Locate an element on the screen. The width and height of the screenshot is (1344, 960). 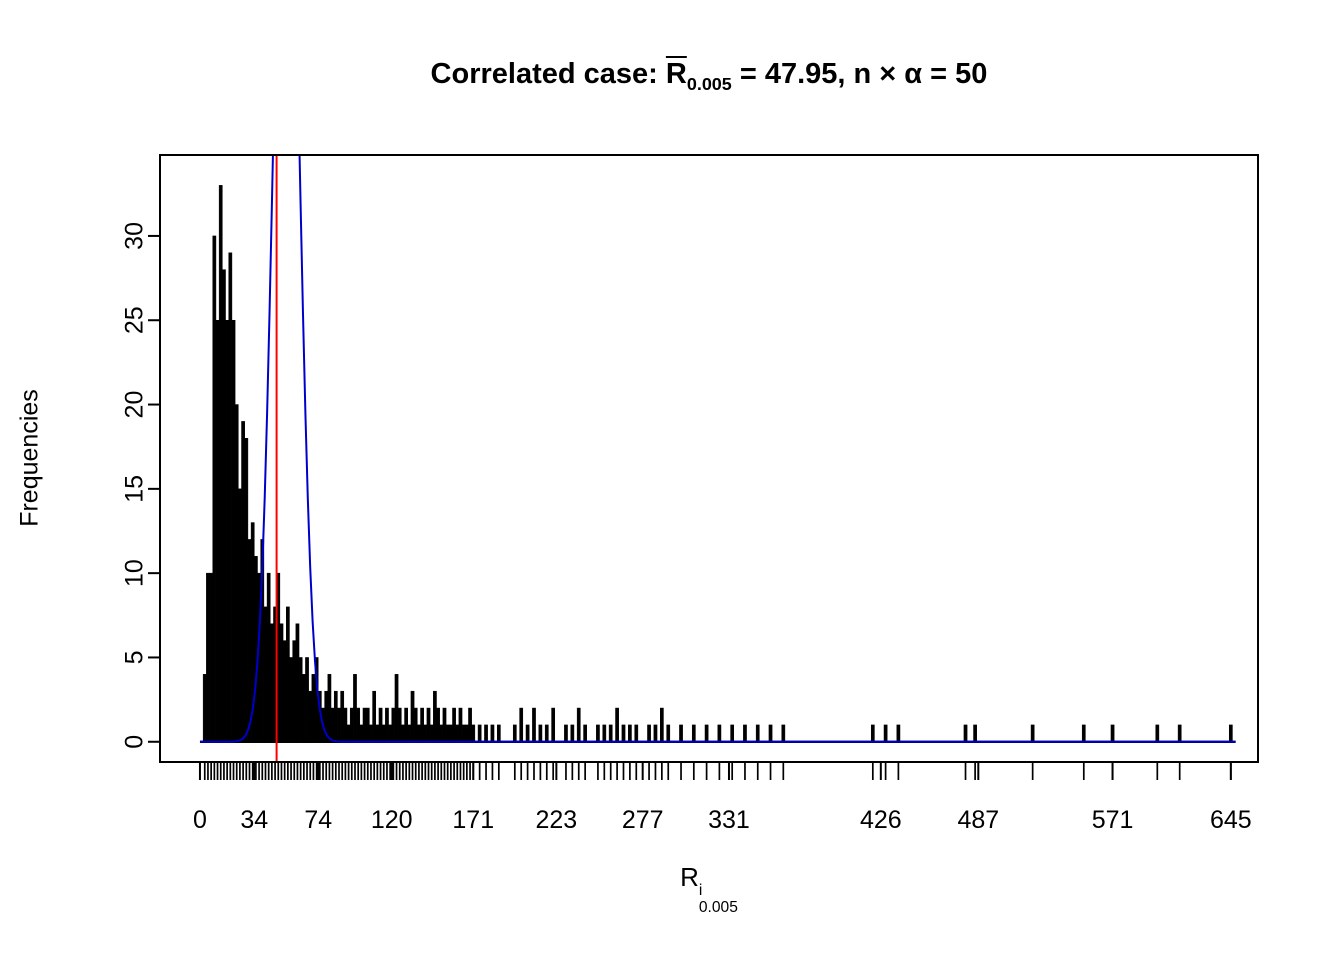
x-tick-label: 171 is located at coordinates (473, 820).